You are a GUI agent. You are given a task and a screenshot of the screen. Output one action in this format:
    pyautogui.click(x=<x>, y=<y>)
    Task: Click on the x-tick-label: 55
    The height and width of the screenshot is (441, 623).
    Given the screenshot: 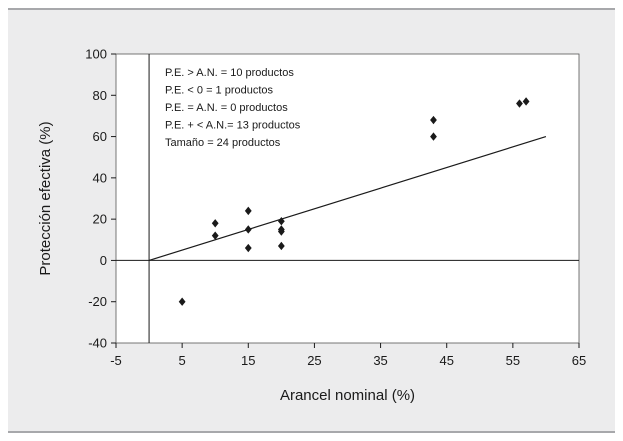 What is the action you would take?
    pyautogui.click(x=513, y=360)
    